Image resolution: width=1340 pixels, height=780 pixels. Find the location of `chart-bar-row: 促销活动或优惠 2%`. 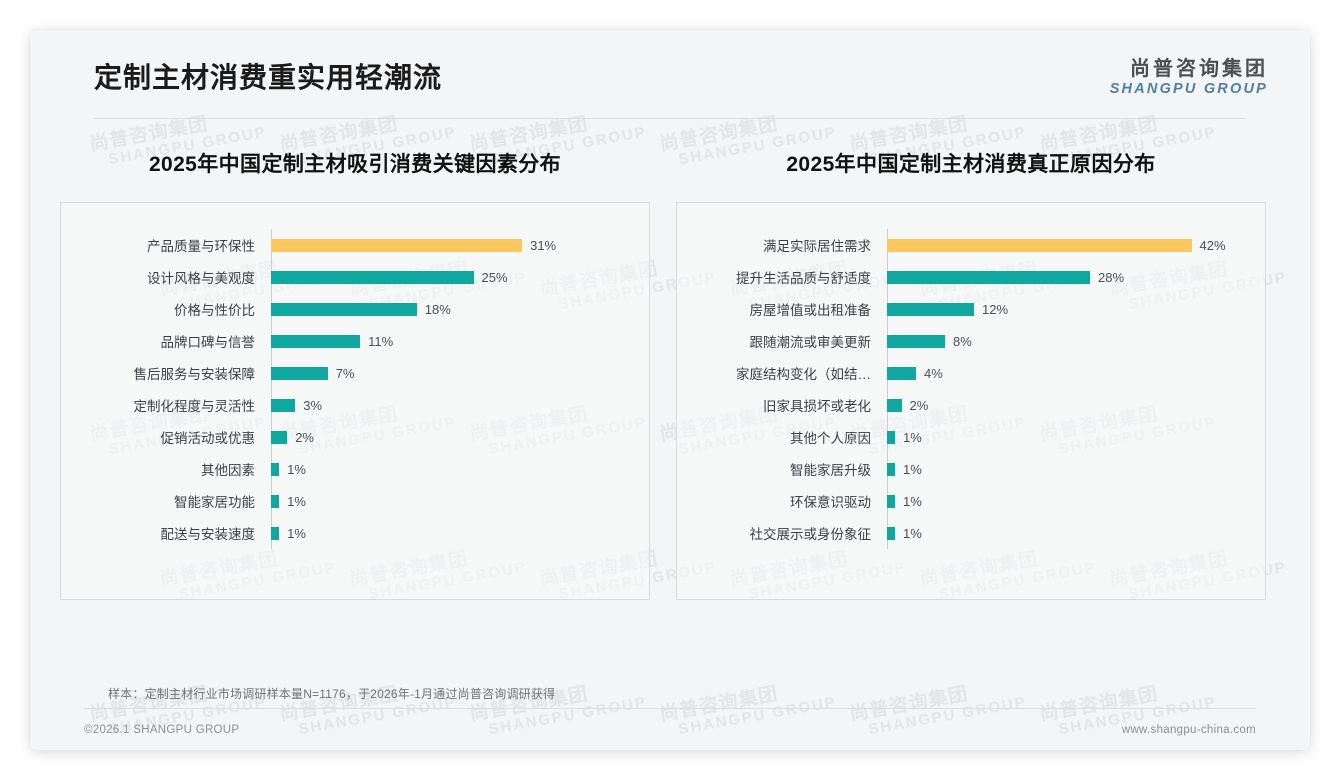

chart-bar-row: 促销活动或优惠 2% is located at coordinates (352, 437).